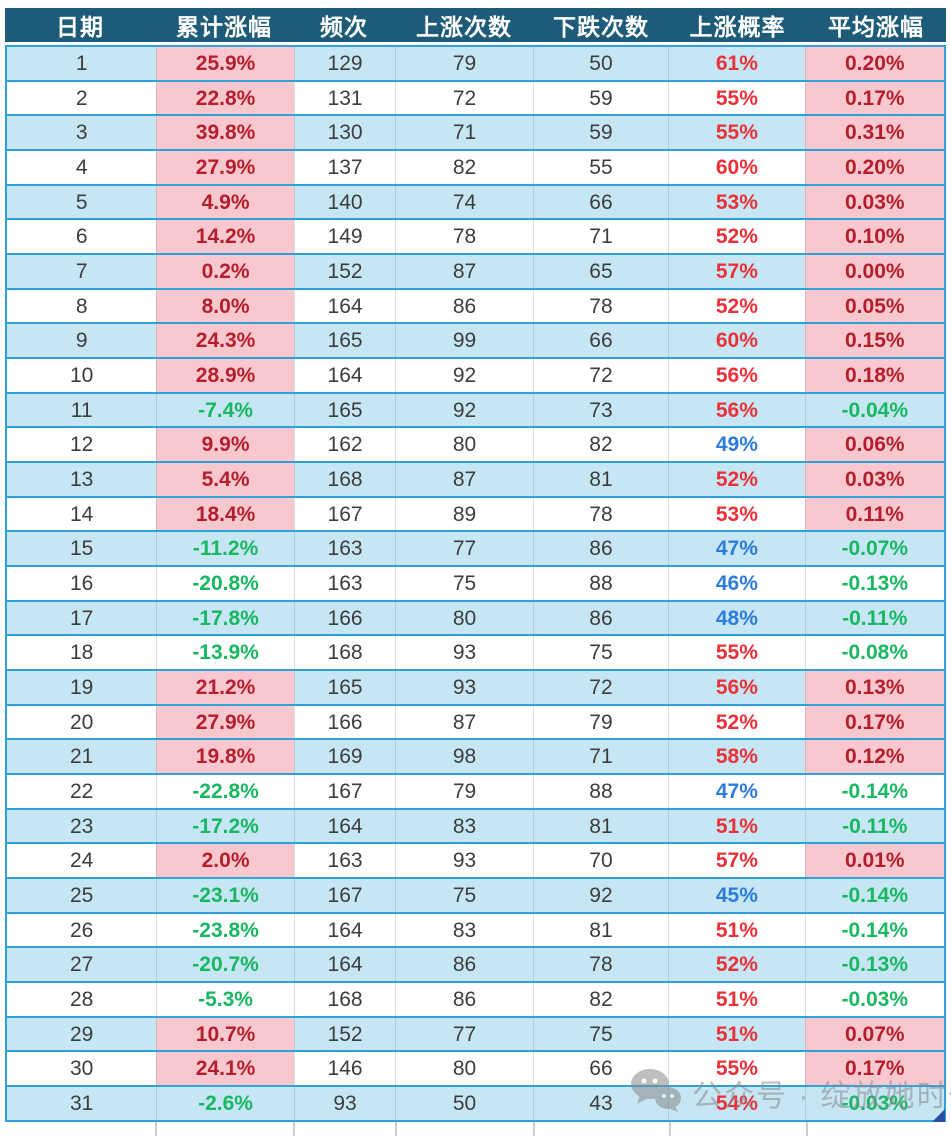  What do you see at coordinates (475, 340) in the screenshot?
I see `table-row: 9 24.3% 165 99 66 60% 0.15%` at bounding box center [475, 340].